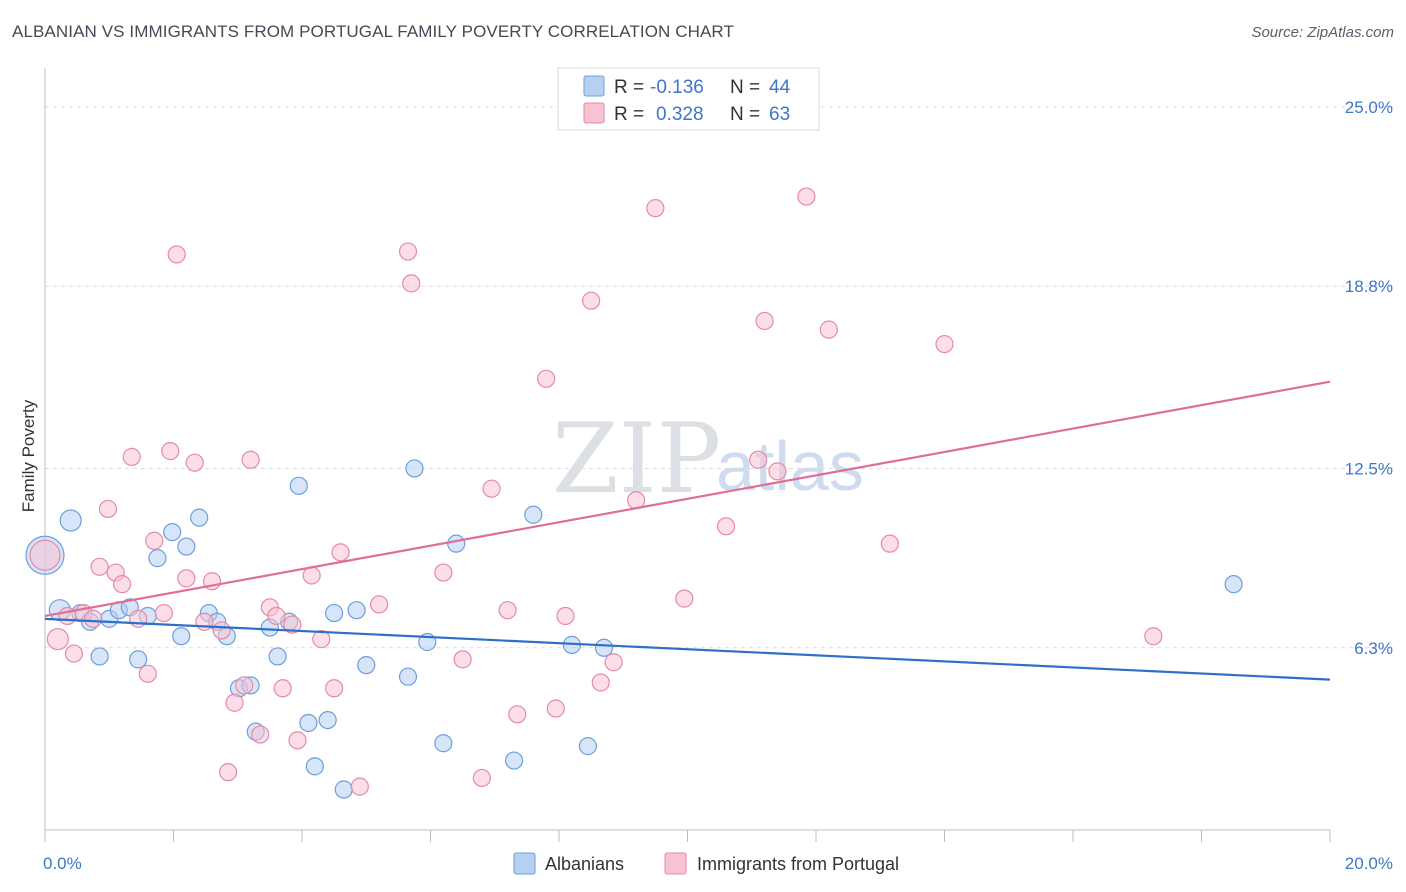 The height and width of the screenshot is (892, 1406). I want to click on bottom-legend-label-albanians: Albanians, so click(584, 864).